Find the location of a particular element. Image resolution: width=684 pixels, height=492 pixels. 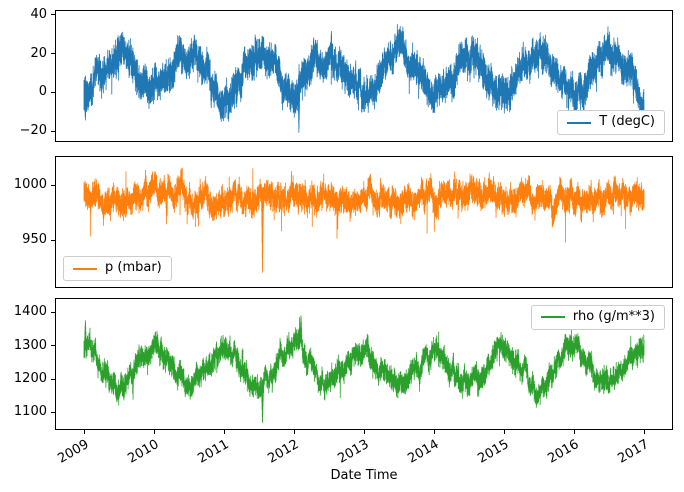

y-tick-label: 1200 is located at coordinates (30, 378).